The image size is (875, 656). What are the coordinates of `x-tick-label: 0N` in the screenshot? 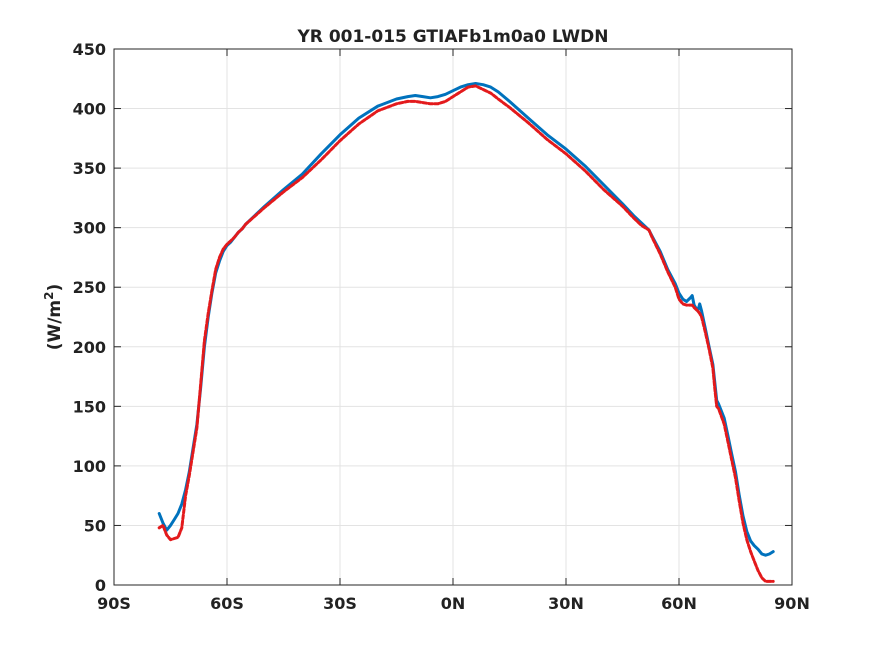 It's located at (453, 603).